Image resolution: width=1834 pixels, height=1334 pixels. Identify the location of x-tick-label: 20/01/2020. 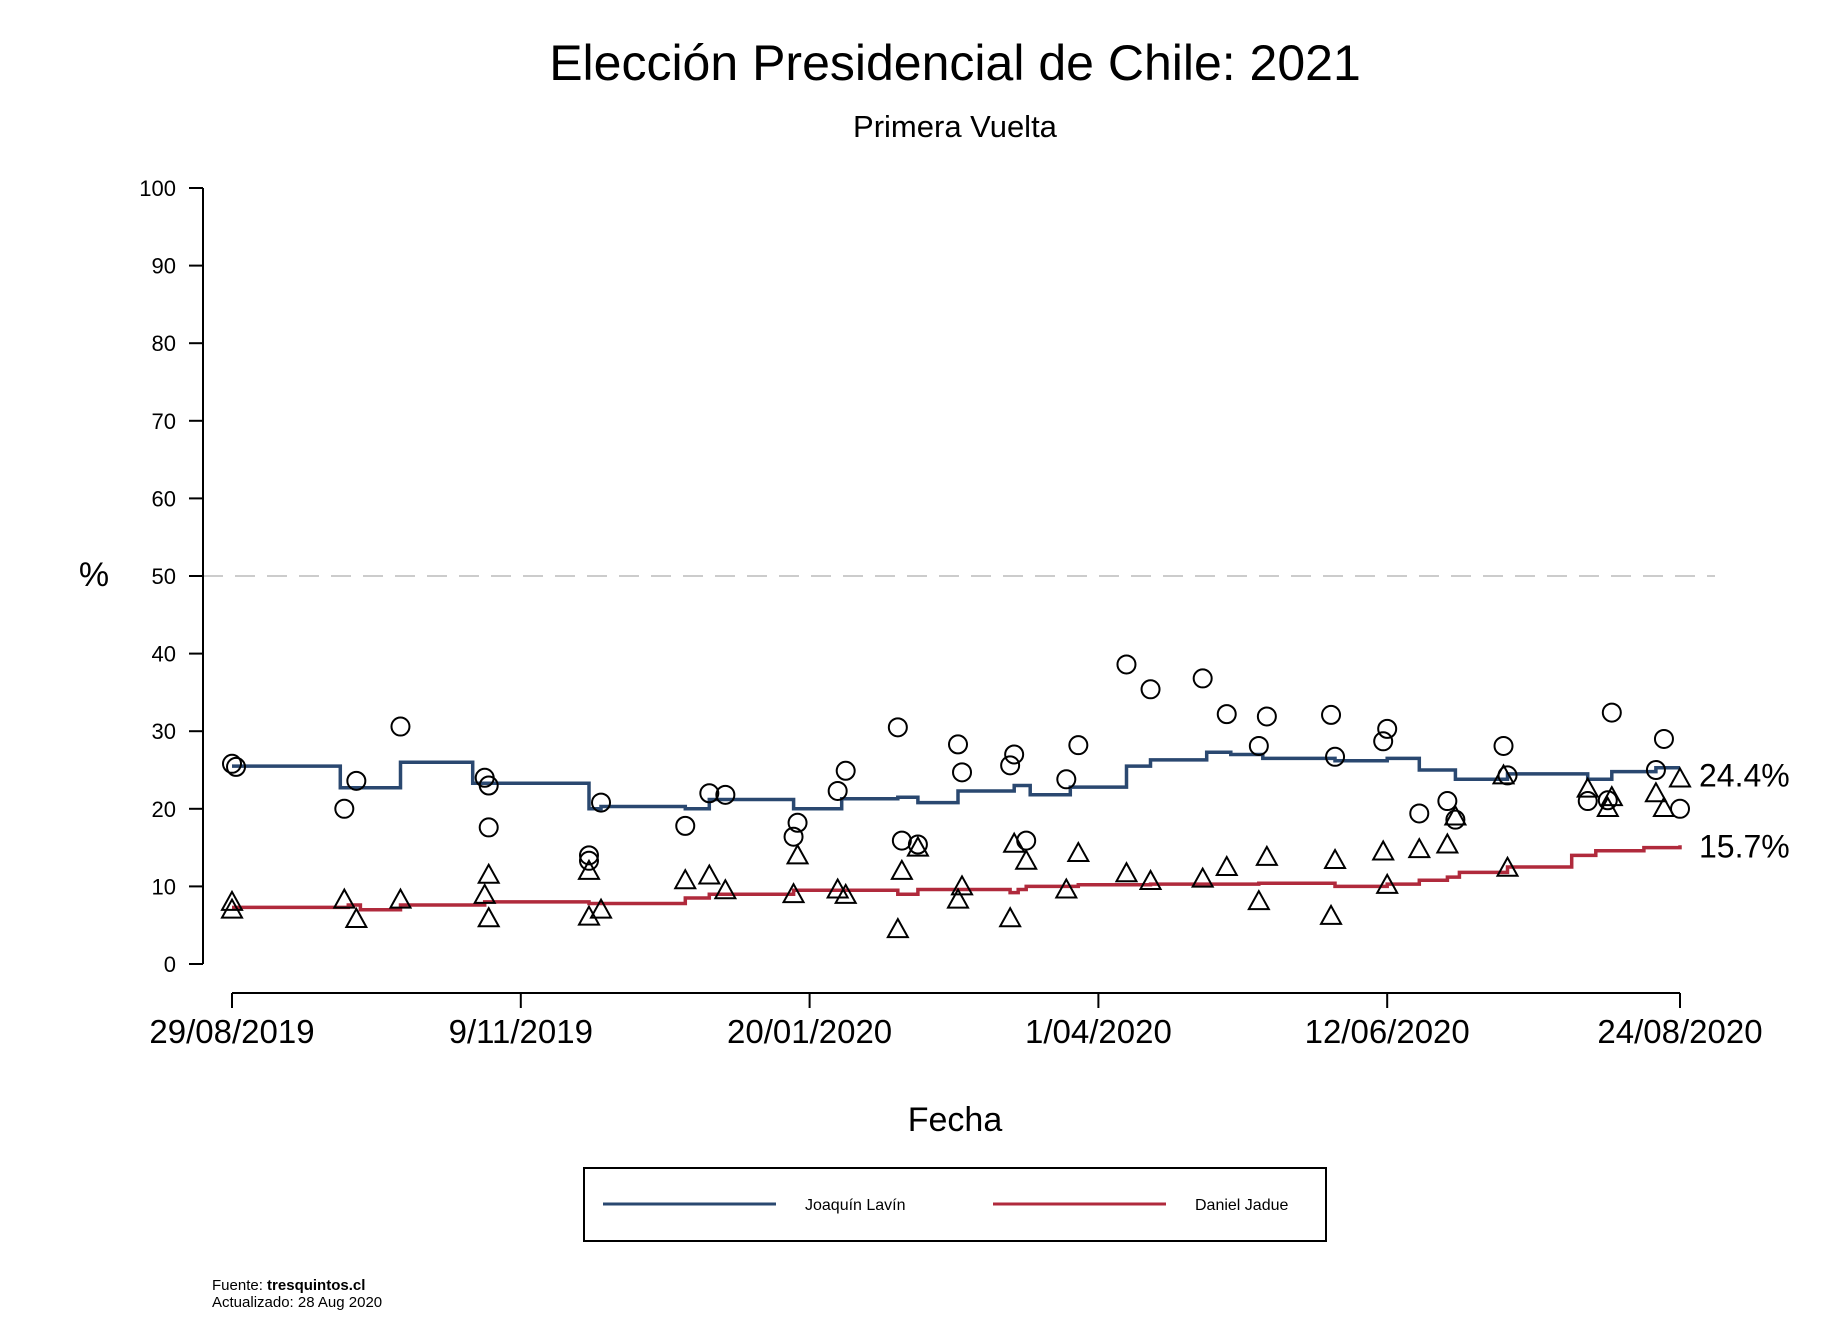
(809, 1031).